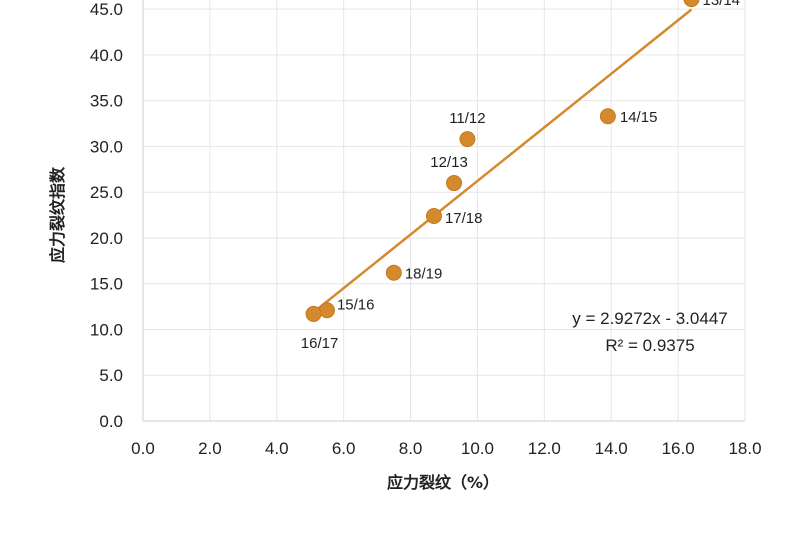 The height and width of the screenshot is (536, 812). Describe the element at coordinates (320, 343) in the screenshot. I see `point-label: 16/17` at that location.